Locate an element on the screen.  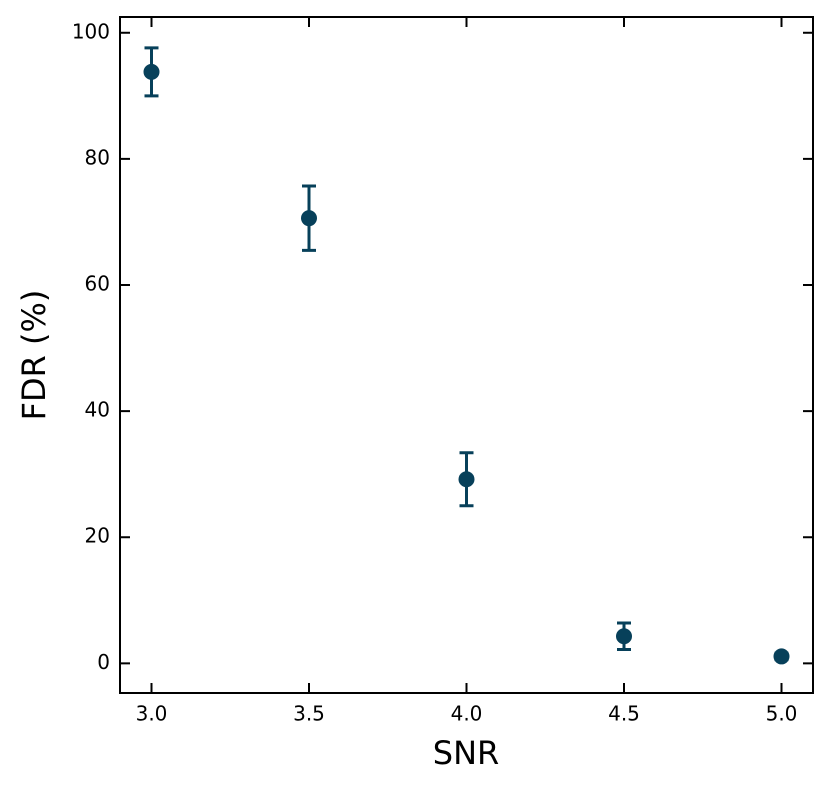
y-tick-label: 80 is located at coordinates (97, 157).